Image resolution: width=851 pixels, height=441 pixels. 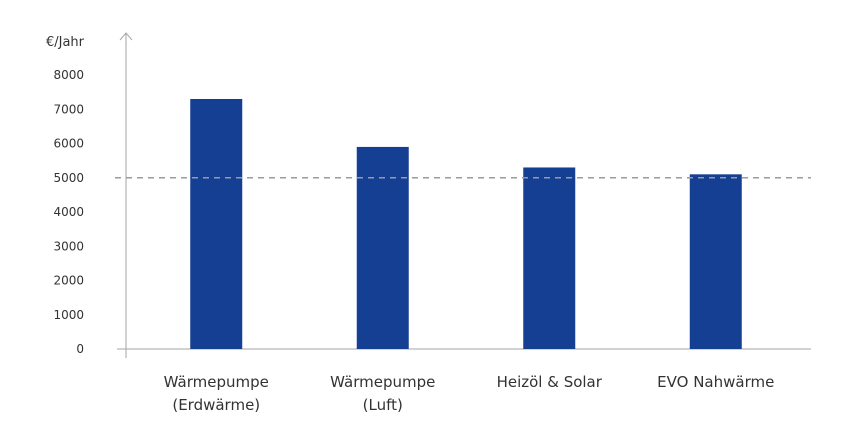 I want to click on y-tick-label: 6000, so click(x=68, y=144).